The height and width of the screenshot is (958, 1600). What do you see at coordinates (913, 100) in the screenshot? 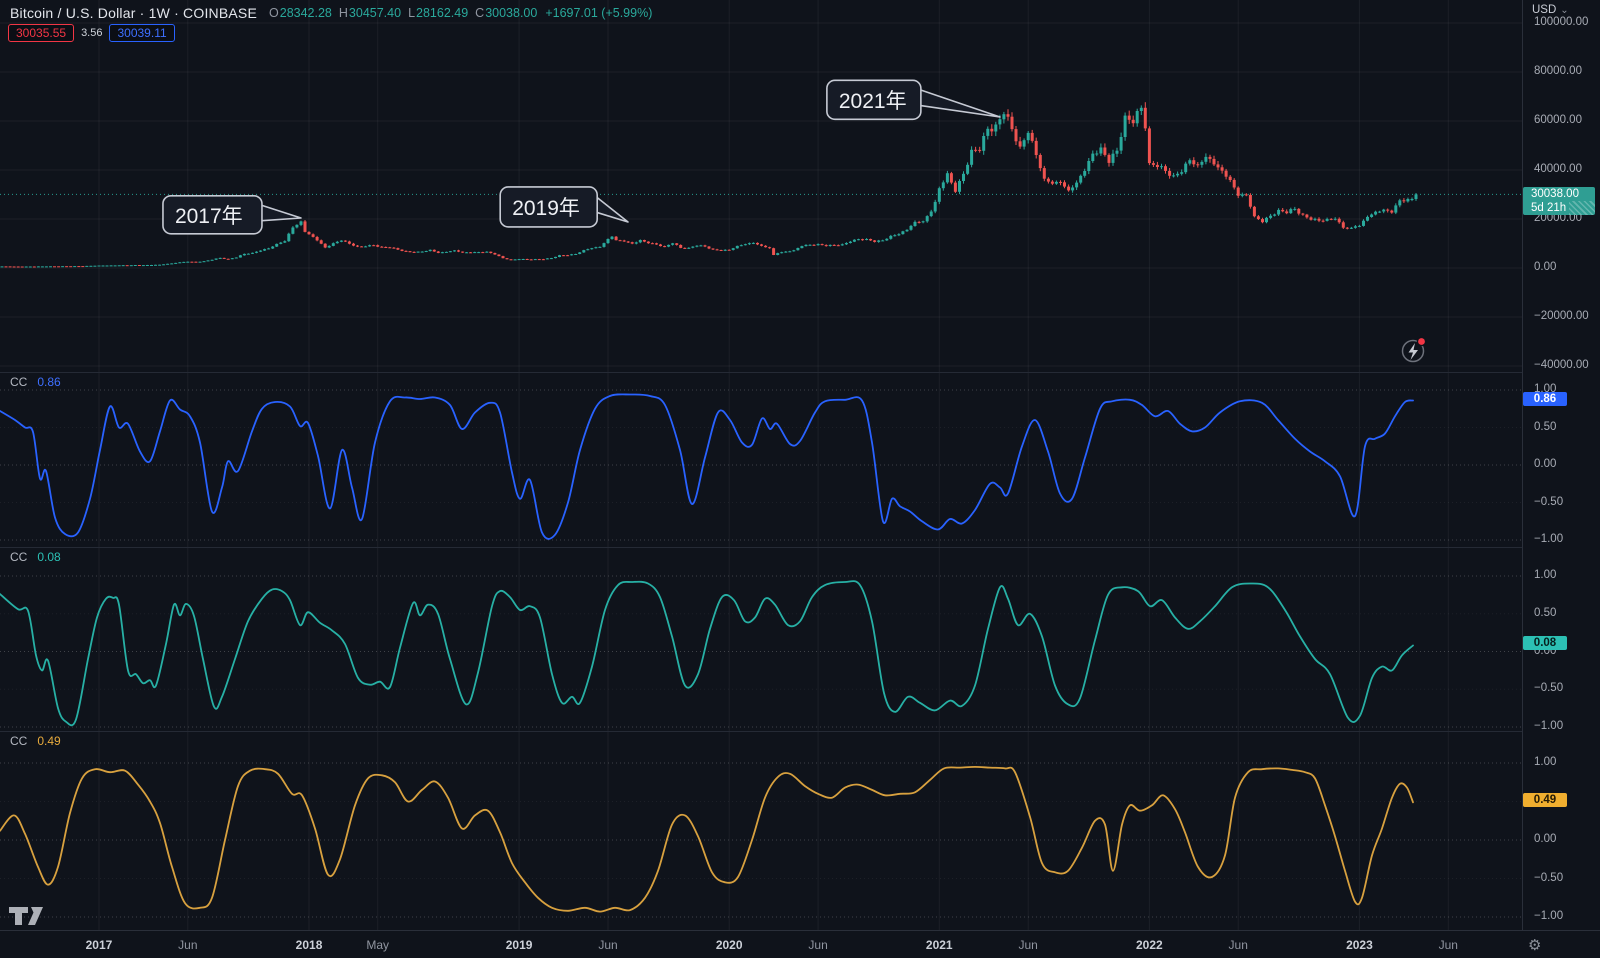
I see `annotation-callout: 2021年` at bounding box center [913, 100].